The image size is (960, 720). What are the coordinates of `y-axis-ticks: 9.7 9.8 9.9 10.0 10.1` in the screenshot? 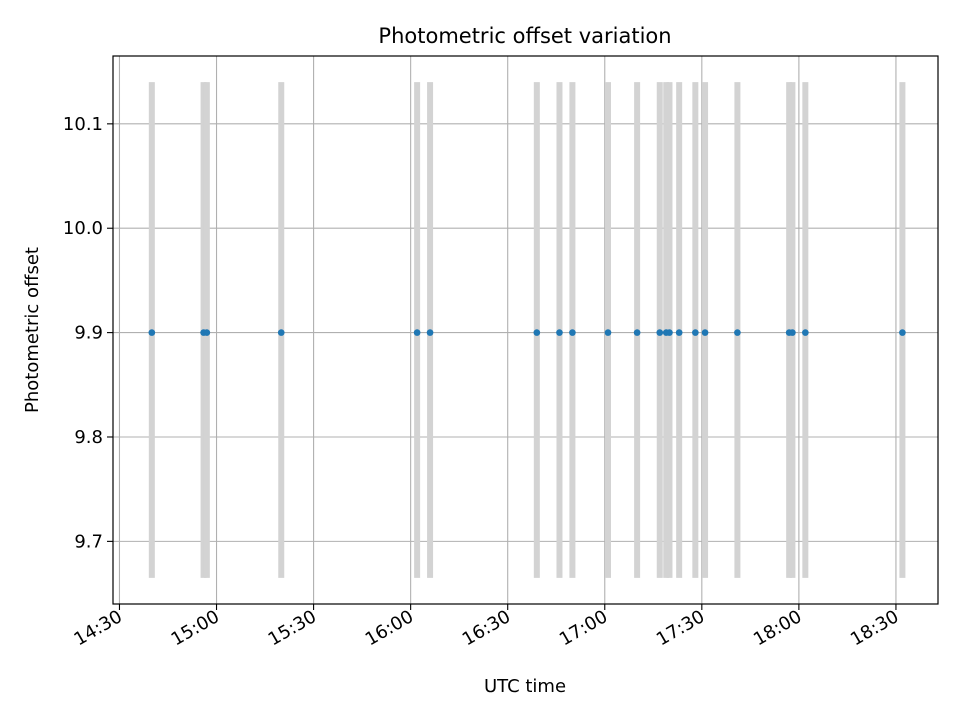 It's located at (88, 333).